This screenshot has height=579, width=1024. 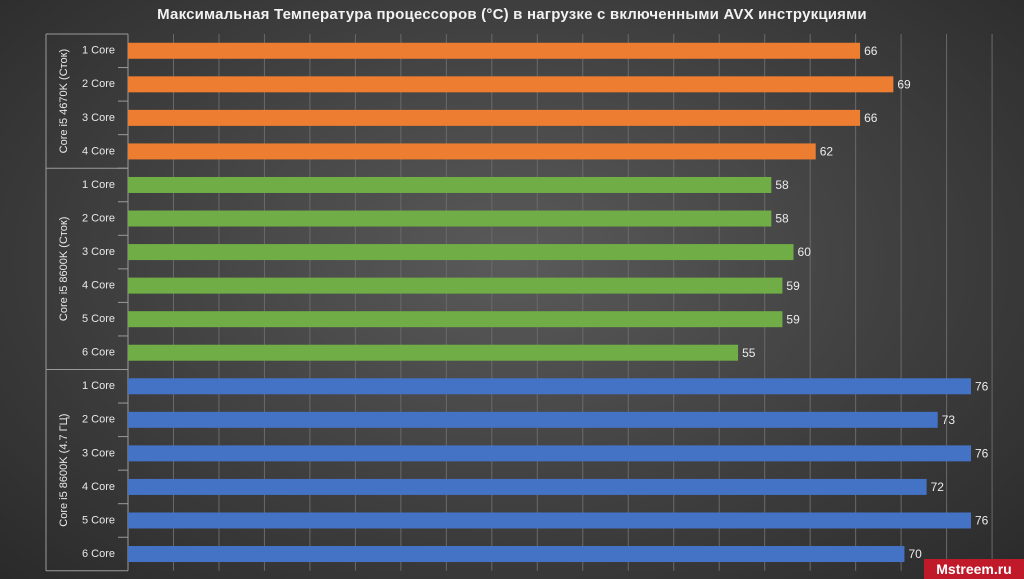 What do you see at coordinates (64, 470) in the screenshot?
I see `group-label: Core i5 8600K (4.7 ГЦ)` at bounding box center [64, 470].